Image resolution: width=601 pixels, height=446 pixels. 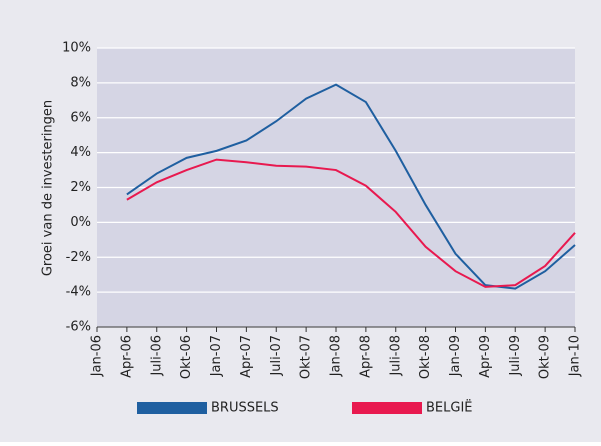 I want to click on x-tick-label: Juli-06, so click(x=156, y=356).